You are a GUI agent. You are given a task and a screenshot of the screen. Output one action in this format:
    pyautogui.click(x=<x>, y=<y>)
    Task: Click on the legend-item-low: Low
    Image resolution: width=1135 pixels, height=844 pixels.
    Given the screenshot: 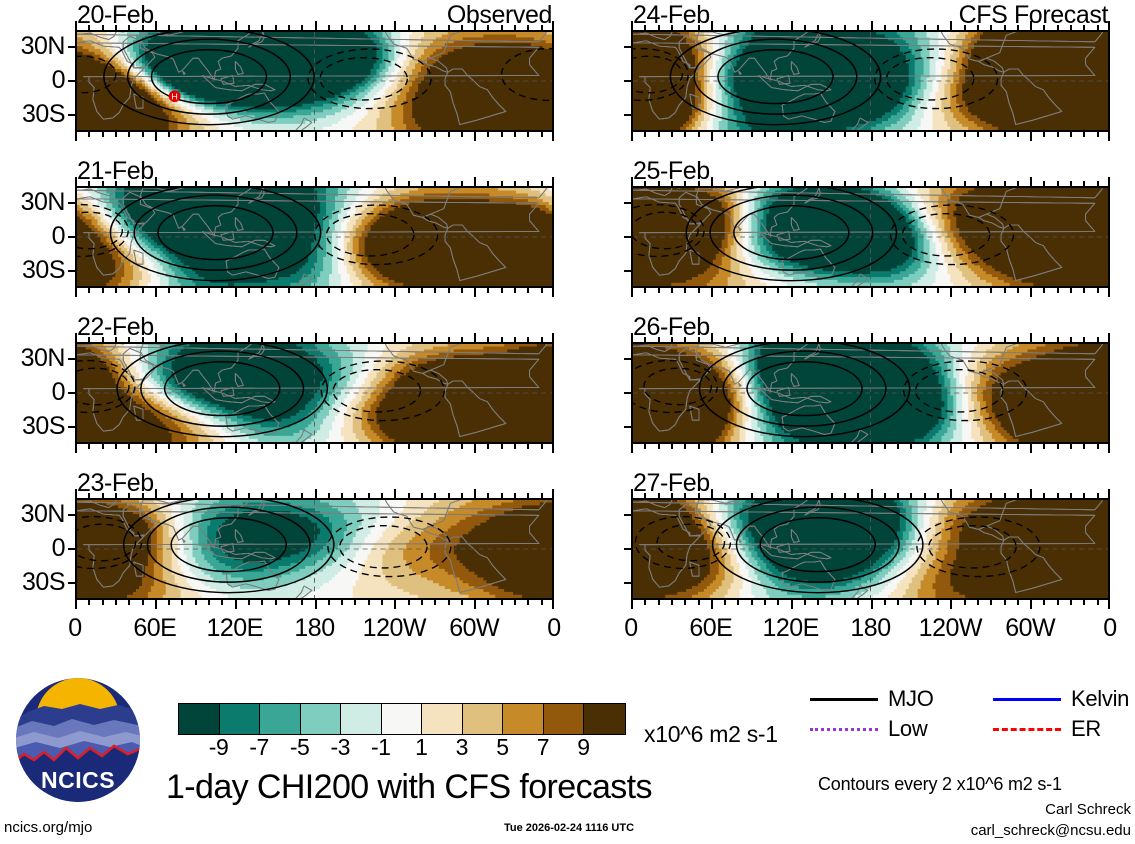 What is the action you would take?
    pyautogui.click(x=869, y=729)
    